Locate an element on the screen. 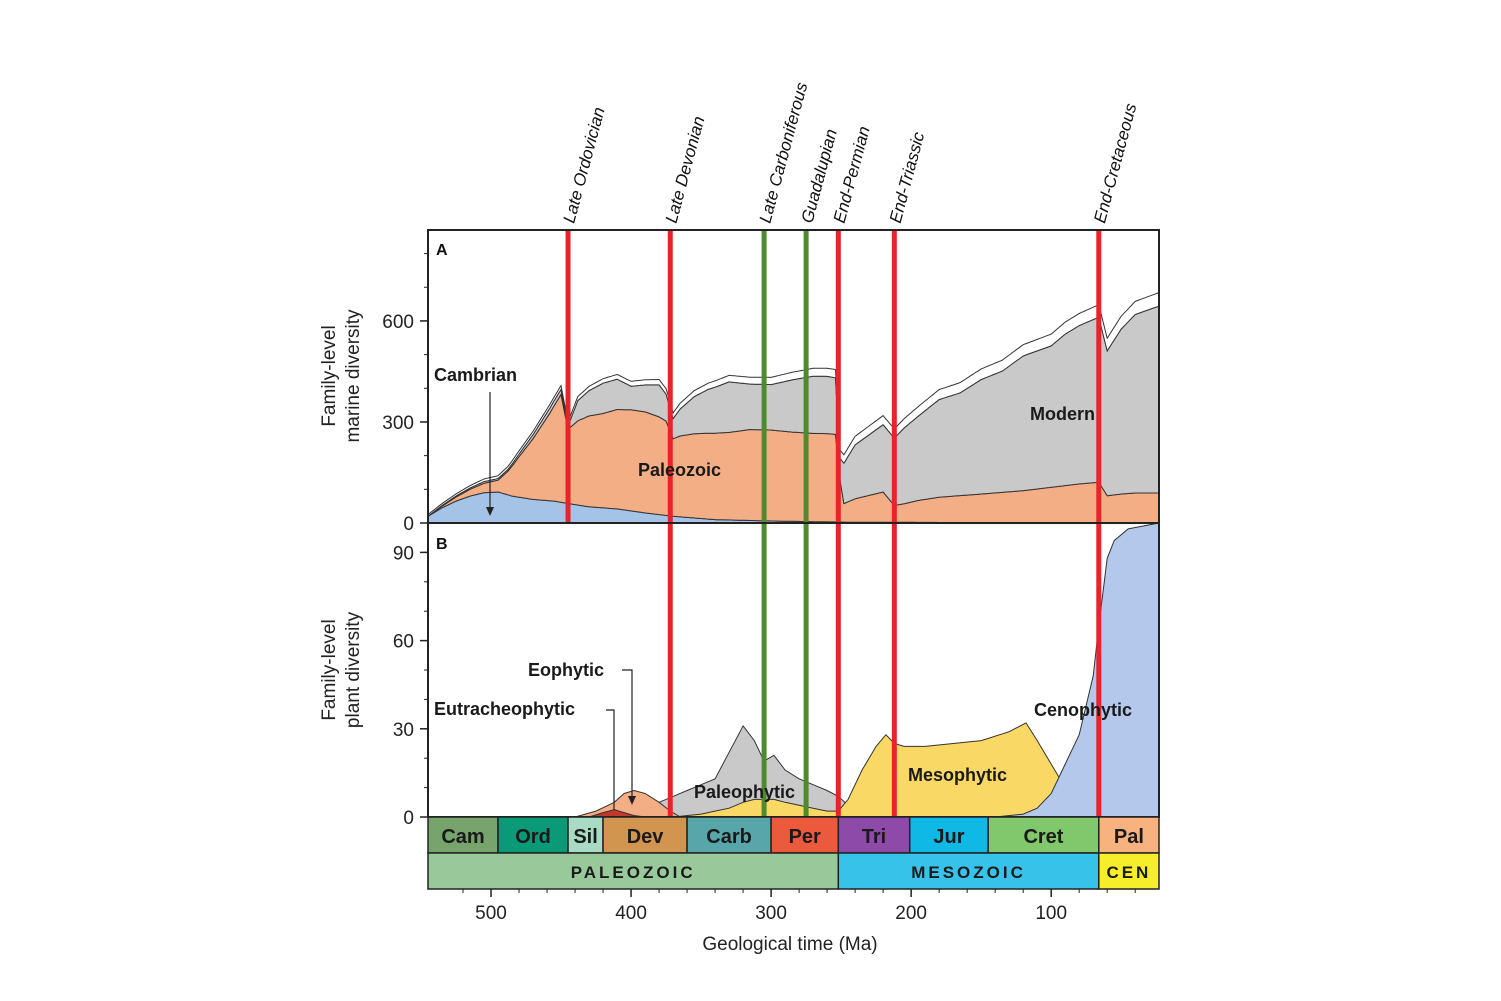 The width and height of the screenshot is (1501, 1001). xtick-label-300: 300 is located at coordinates (771, 913).